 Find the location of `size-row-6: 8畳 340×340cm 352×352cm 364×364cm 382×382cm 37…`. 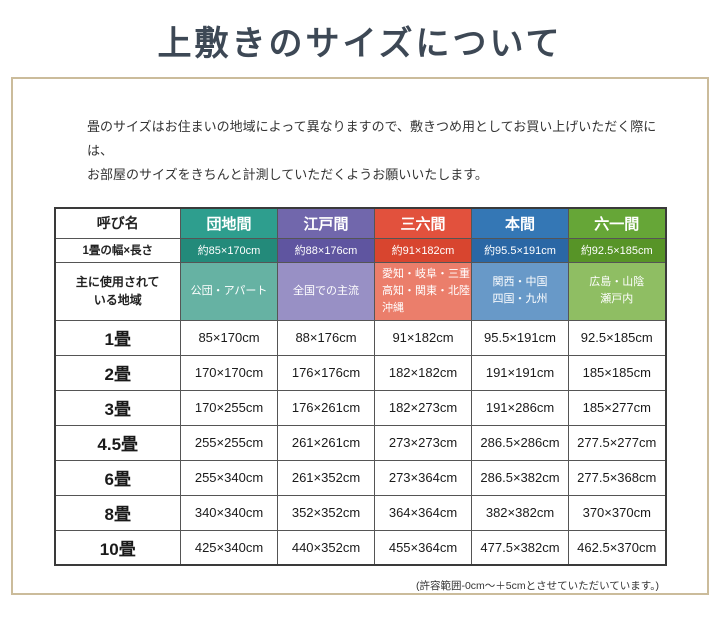

size-row-6: 8畳 340×340cm 352×352cm 364×364cm 382×382cm 37… is located at coordinates (360, 512).